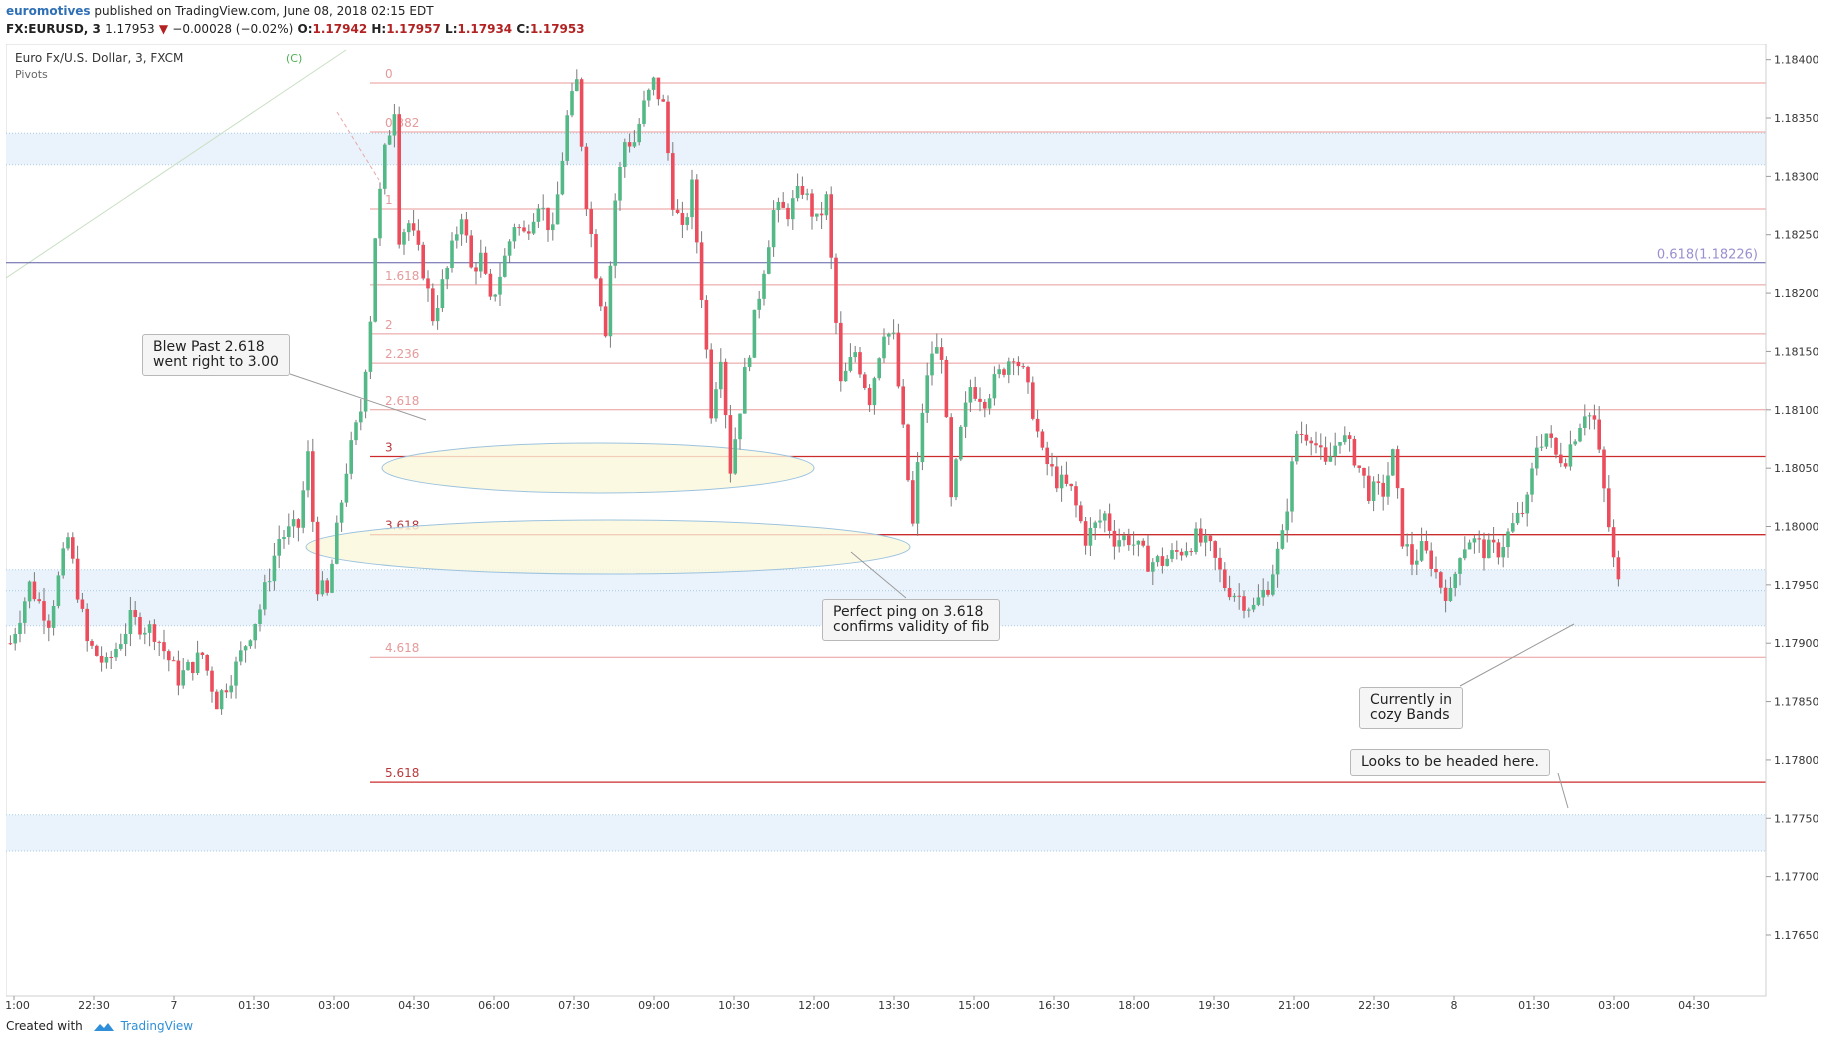 The width and height of the screenshot is (1824, 1047). I want to click on fib-level-label: 0, so click(389, 74).